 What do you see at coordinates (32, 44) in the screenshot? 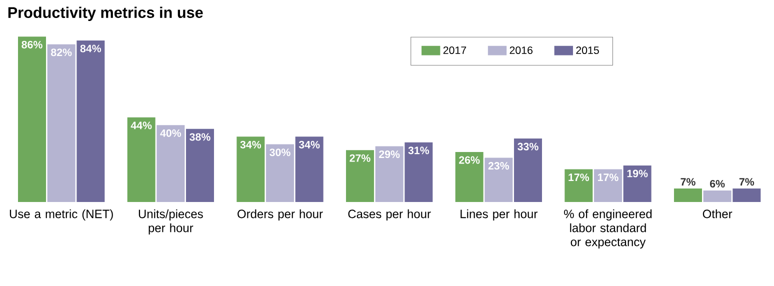
I see `data-label: 86%` at bounding box center [32, 44].